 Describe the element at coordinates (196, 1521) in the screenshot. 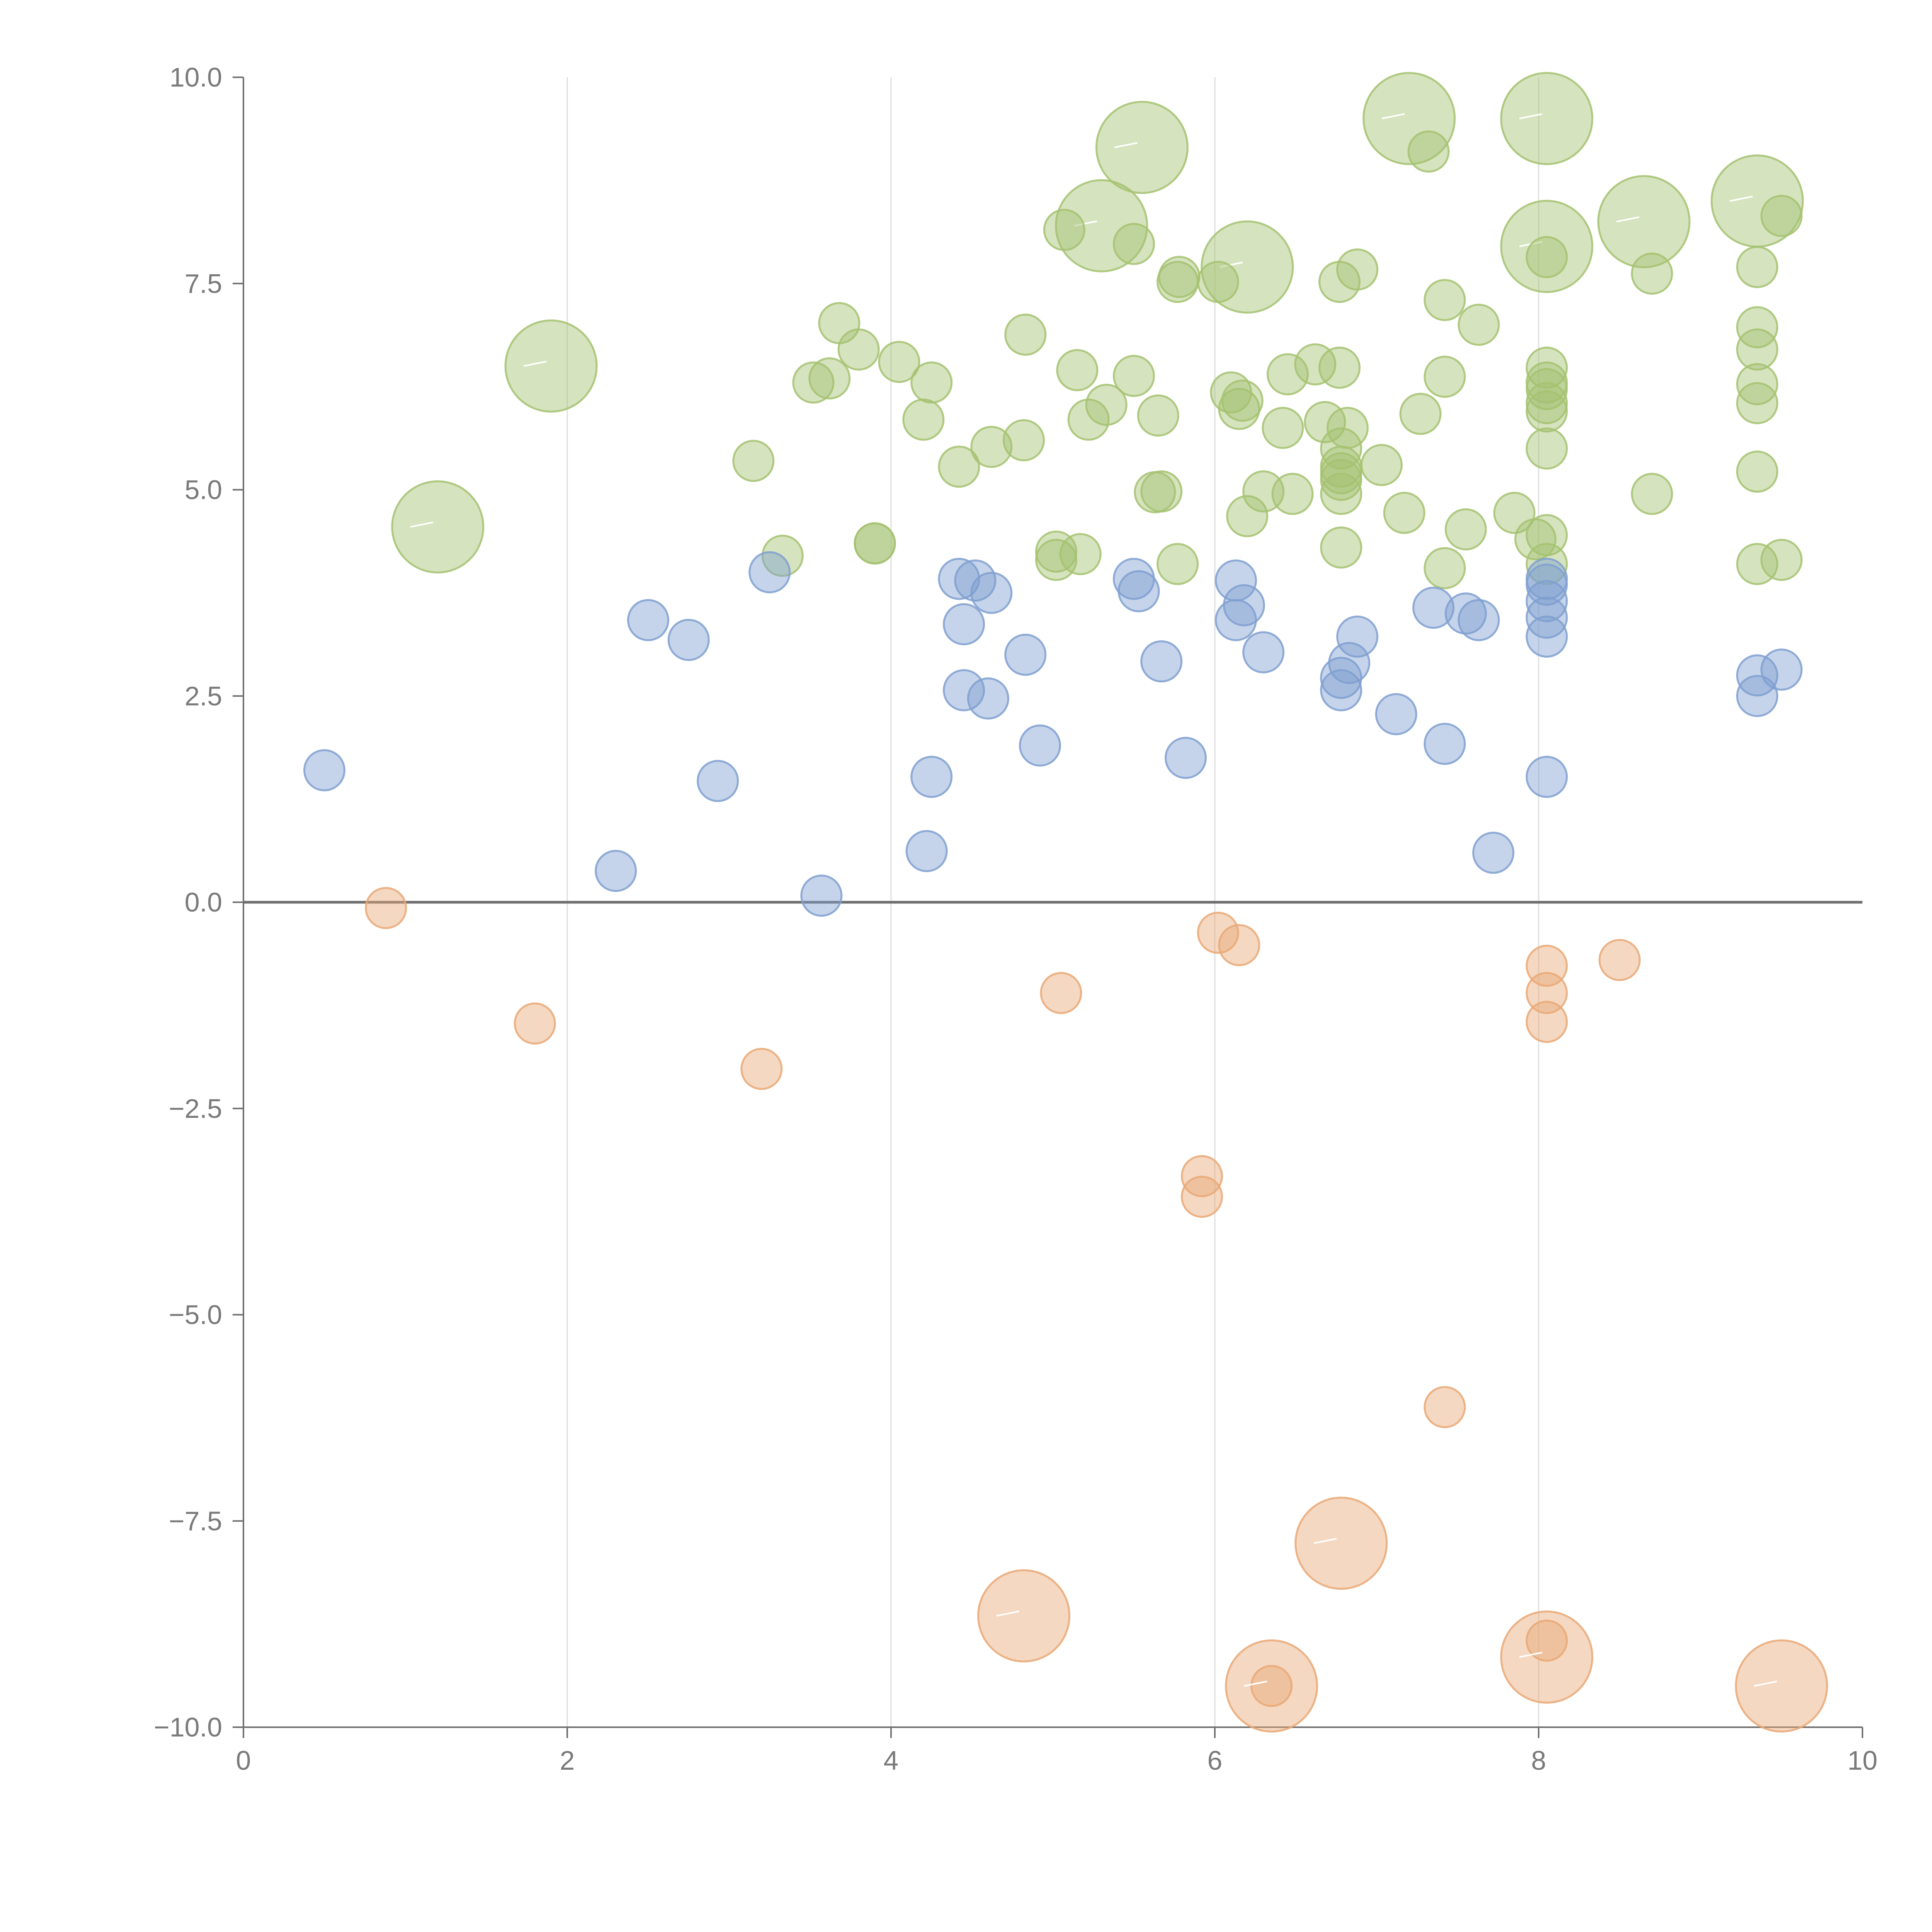

I see `y-tick-label: −7.5` at that location.